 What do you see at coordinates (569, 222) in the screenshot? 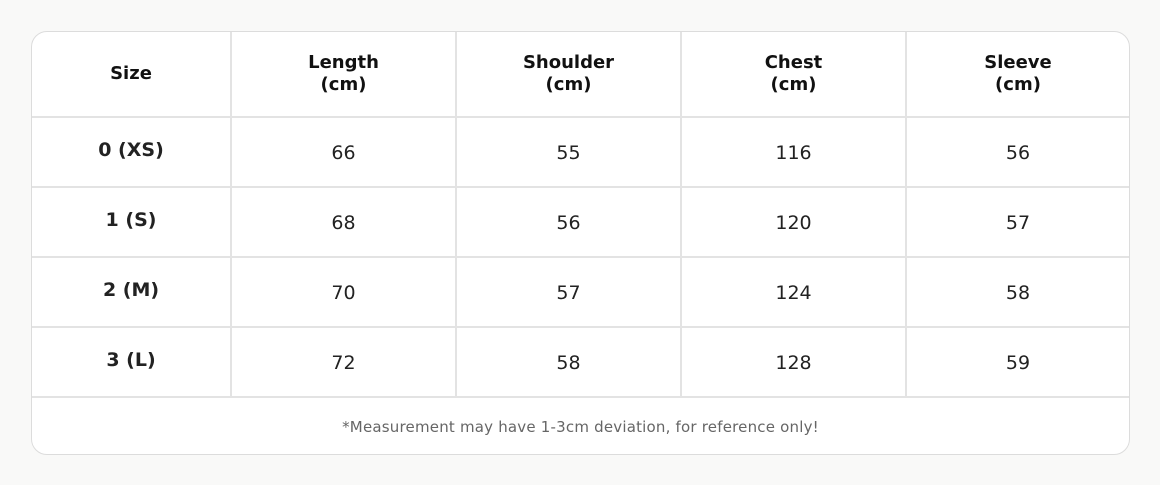
I see `shoulder-cell: 56` at bounding box center [569, 222].